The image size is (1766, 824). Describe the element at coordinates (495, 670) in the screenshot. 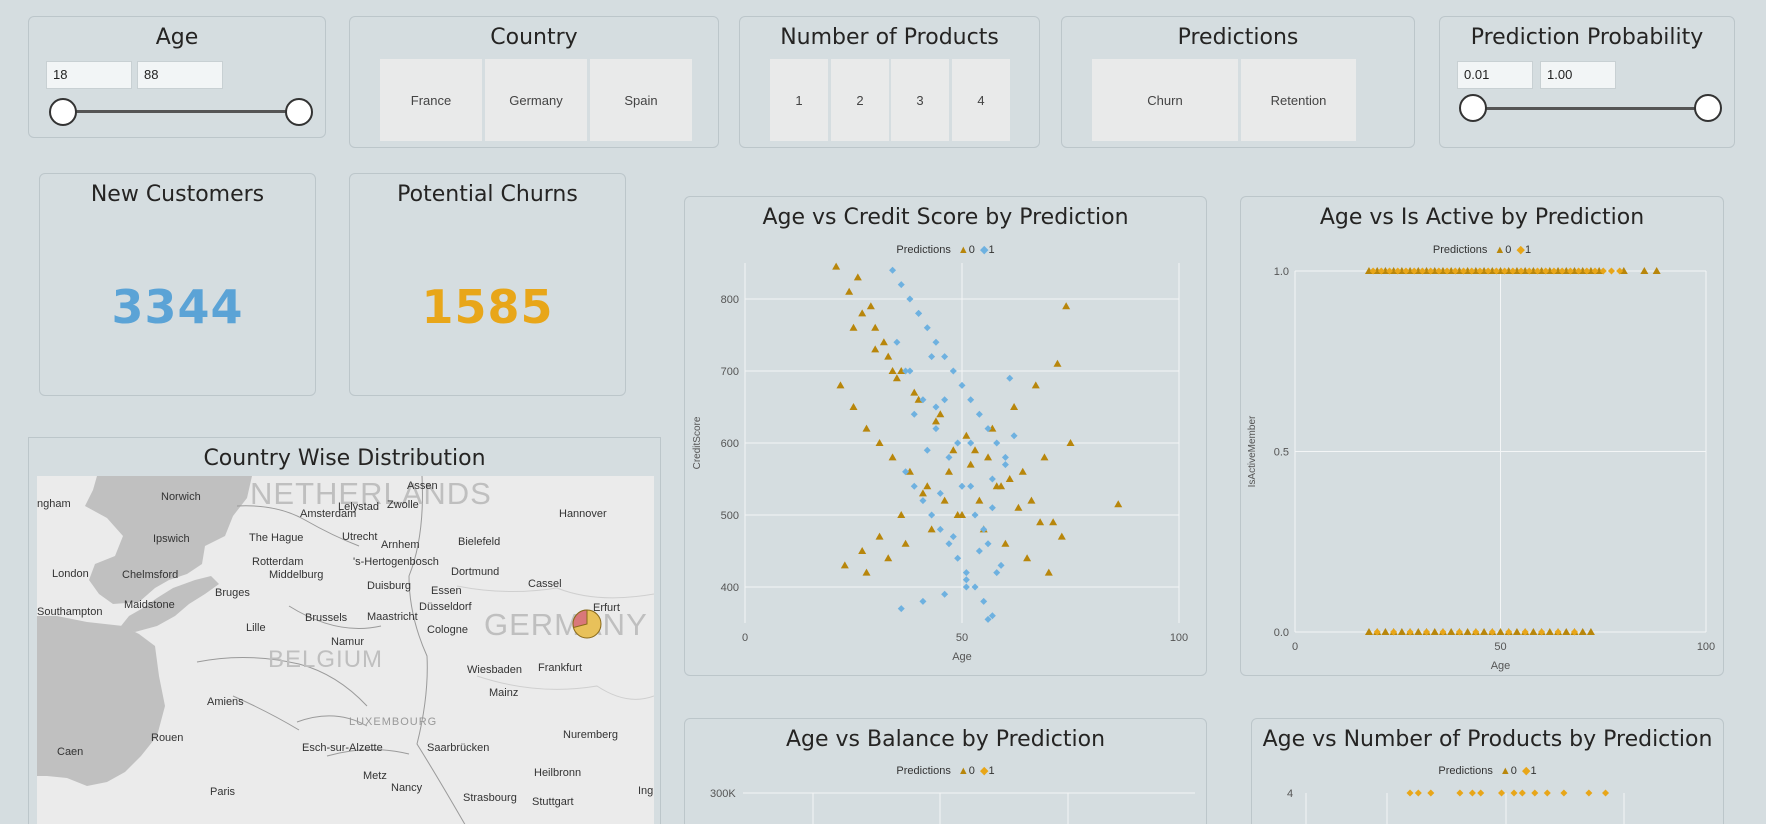

I see `map-city: Wiesbaden` at that location.